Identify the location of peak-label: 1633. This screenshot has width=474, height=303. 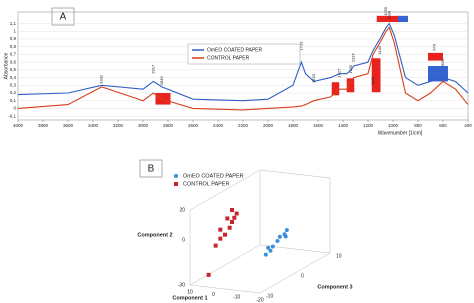
(313, 78).